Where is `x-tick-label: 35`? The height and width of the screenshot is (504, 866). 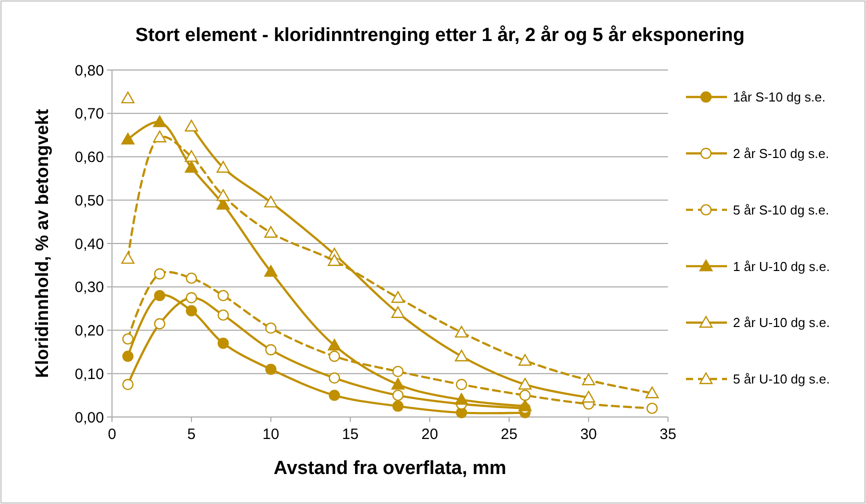 x-tick-label: 35 is located at coordinates (668, 434).